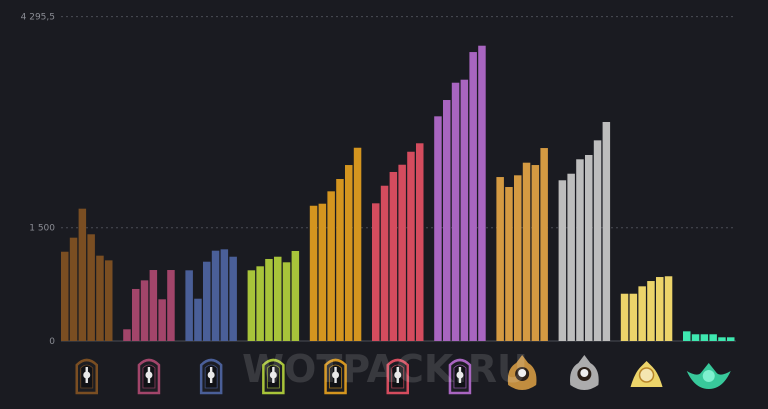  What do you see at coordinates (522, 372) in the screenshot?
I see `skull-horns-badge-icon` at bounding box center [522, 372].